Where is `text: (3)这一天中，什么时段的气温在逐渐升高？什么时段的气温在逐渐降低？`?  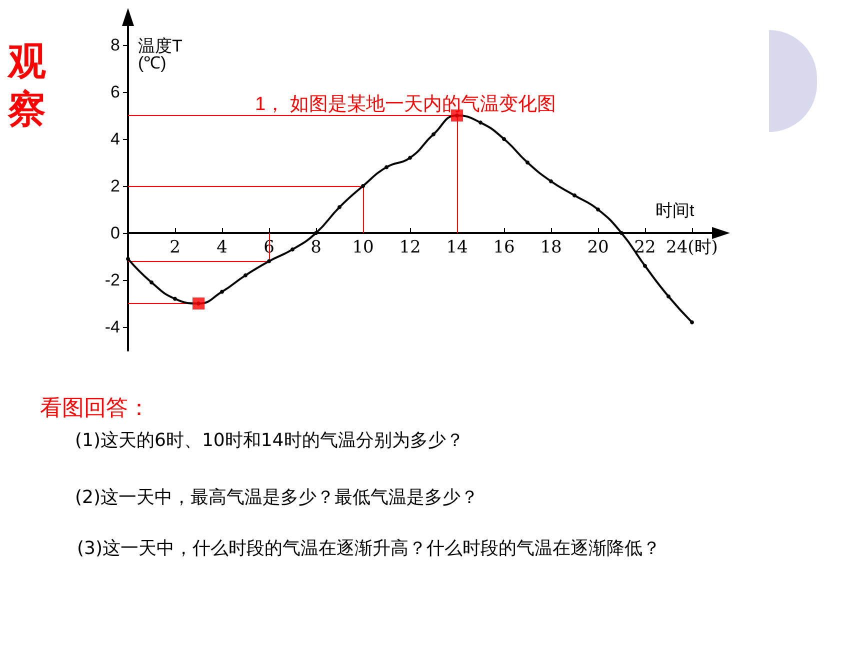
text: (3)这一天中，什么时段的气温在逐渐升高？什么时段的气温在逐渐降低？ is located at coordinates (368, 548).